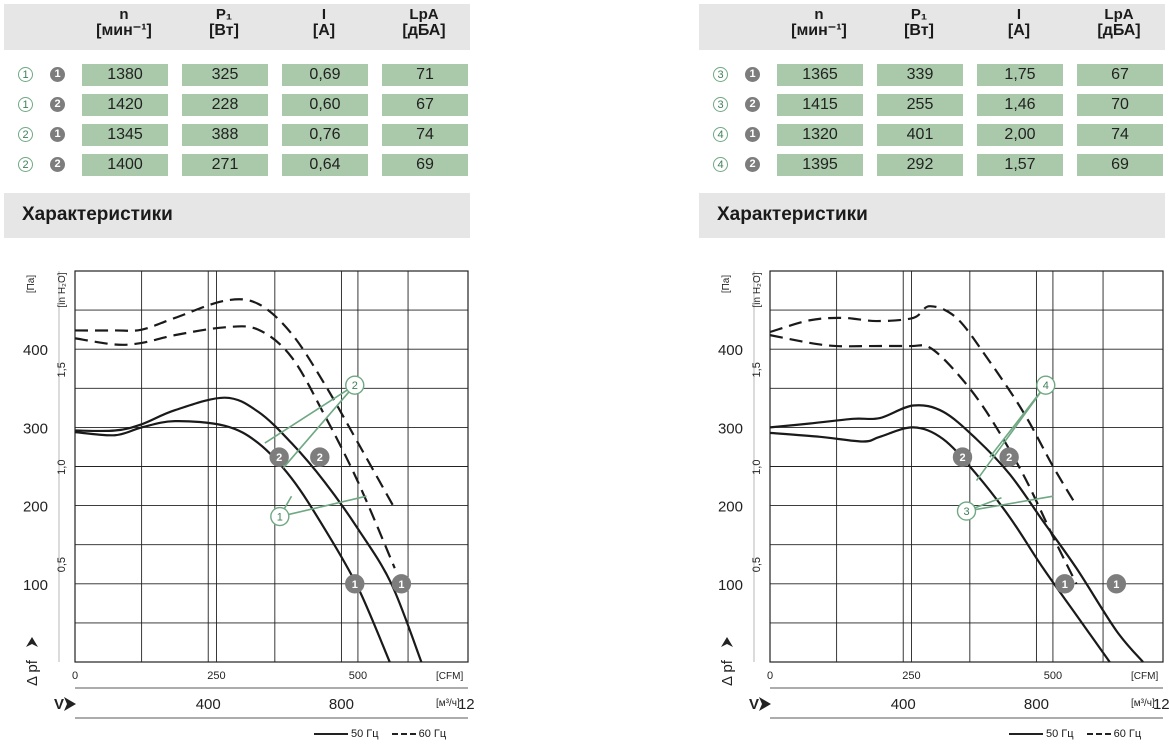 This screenshot has height=751, width=1169. What do you see at coordinates (225, 135) in the screenshot?
I see `cell-p1: 388` at bounding box center [225, 135].